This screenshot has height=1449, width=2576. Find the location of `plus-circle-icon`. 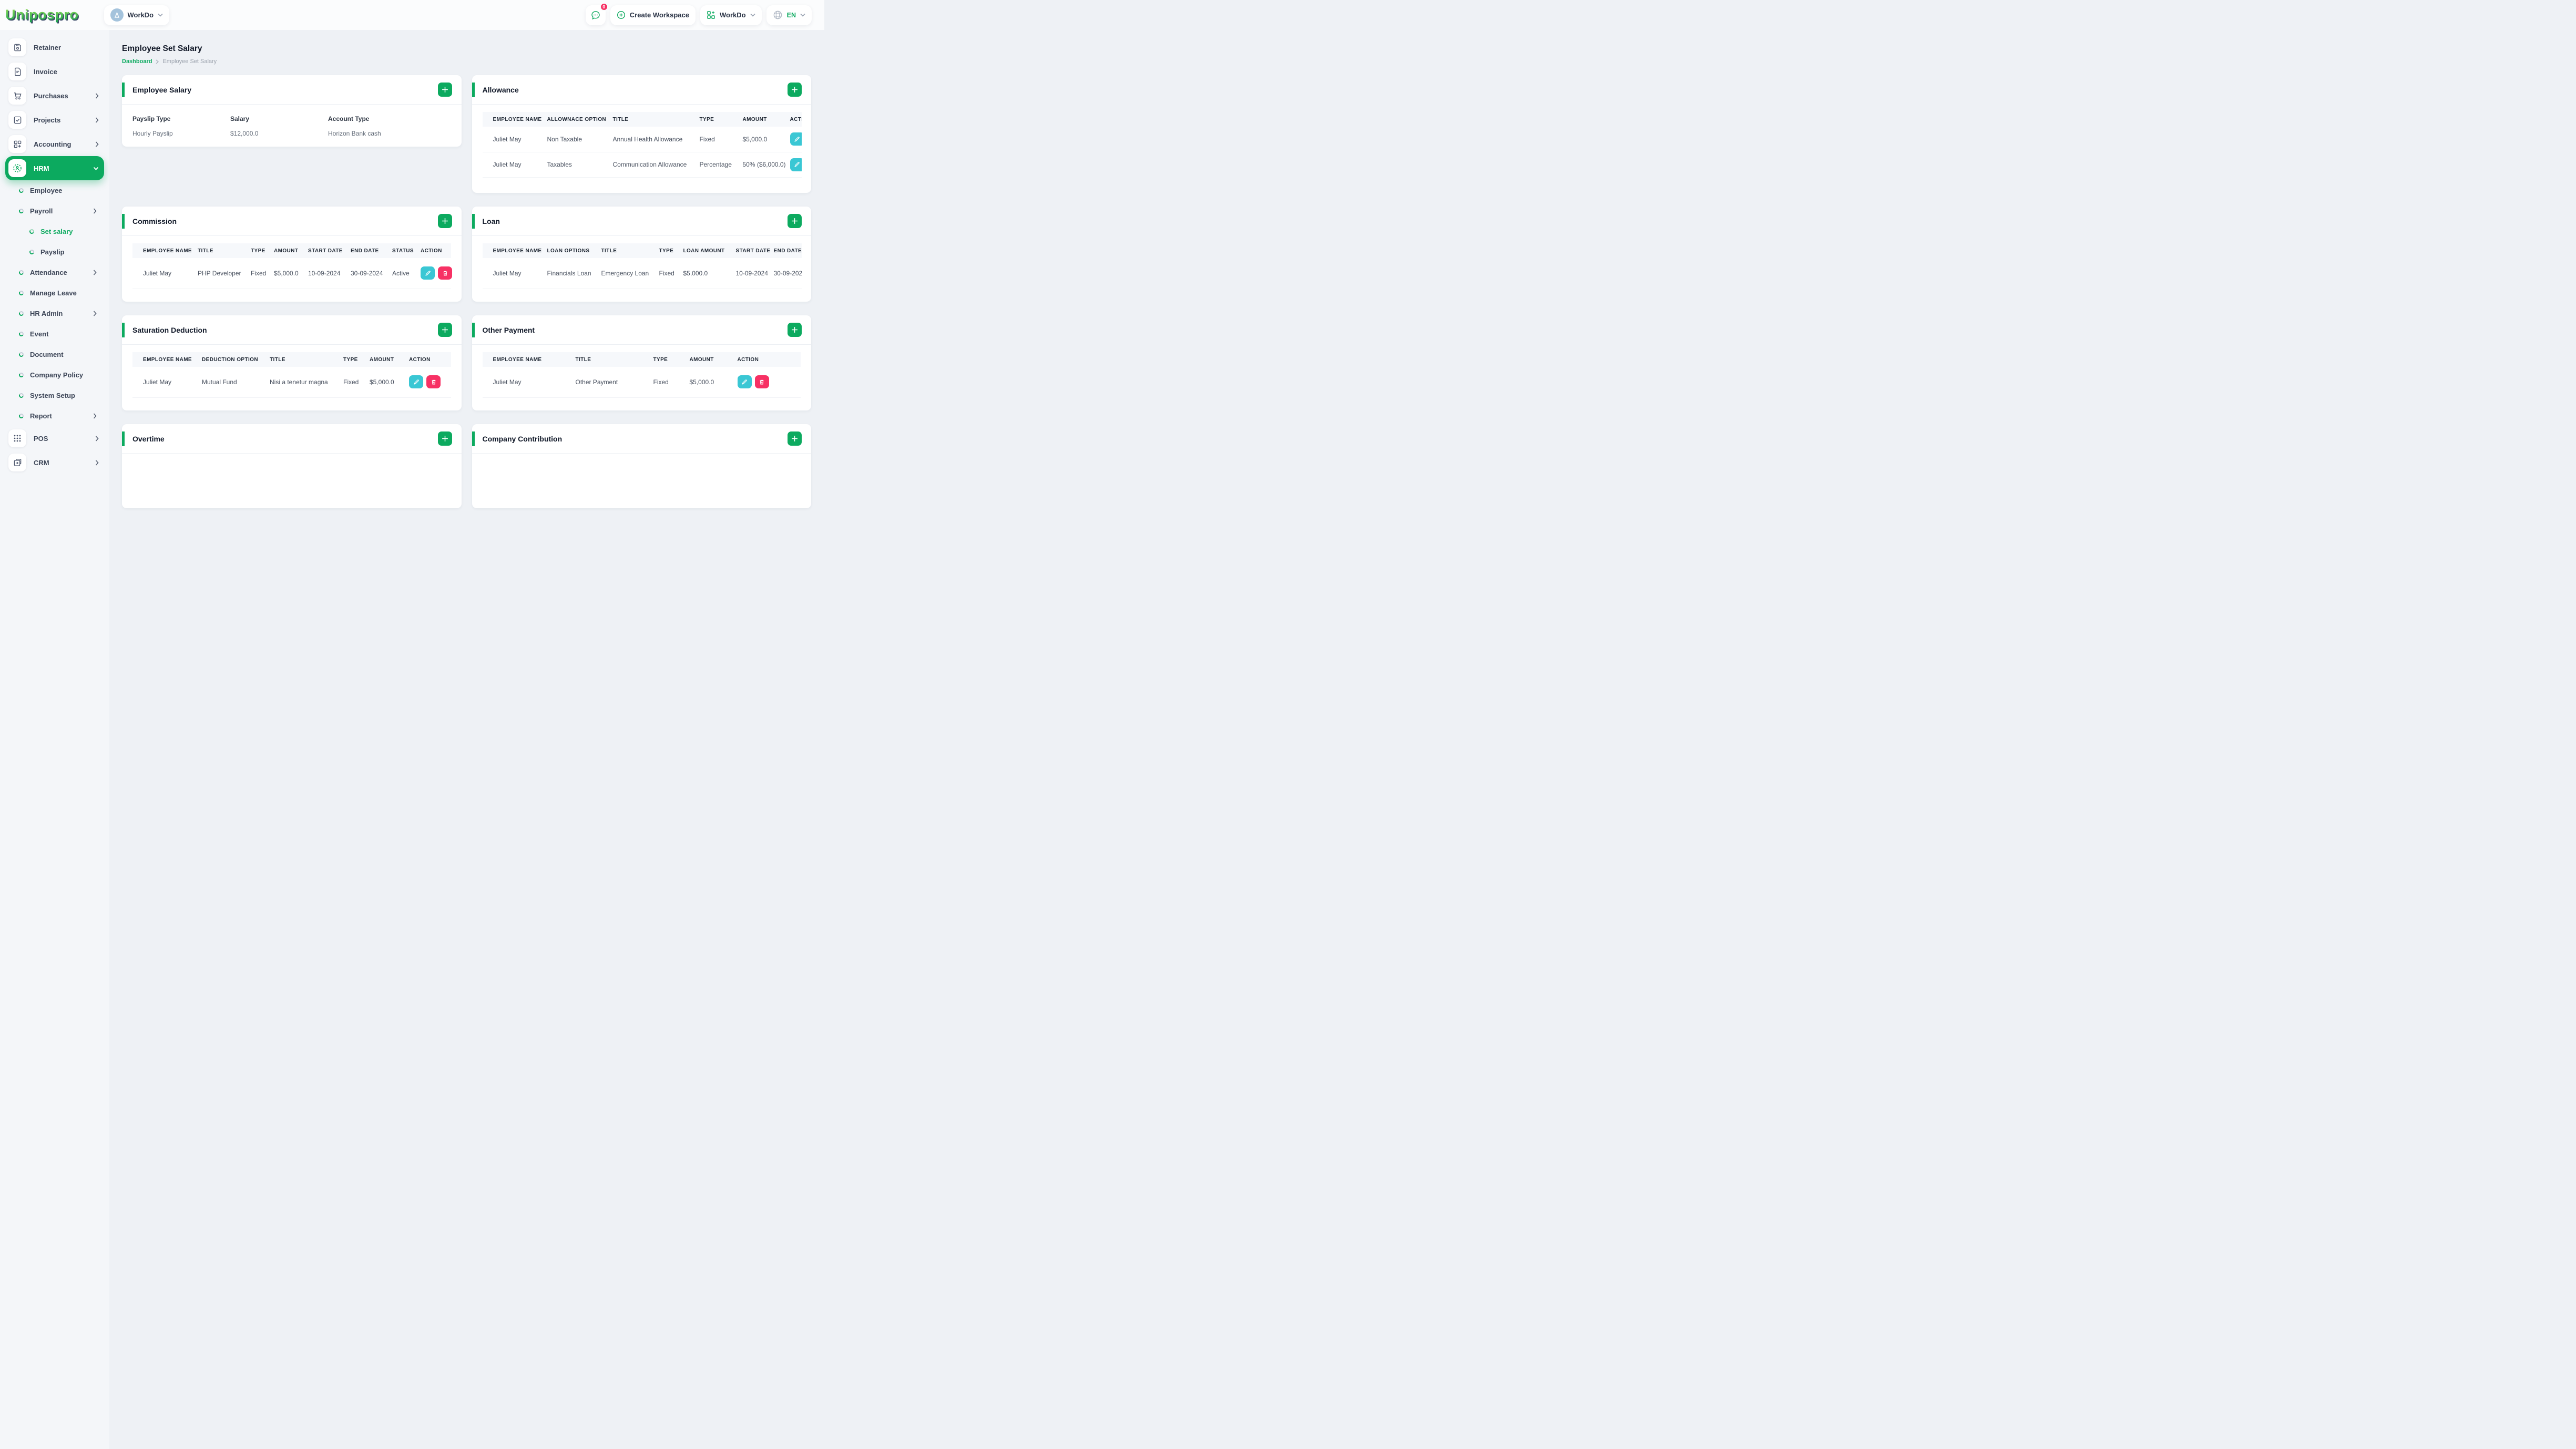

plus-circle-icon is located at coordinates (621, 15).